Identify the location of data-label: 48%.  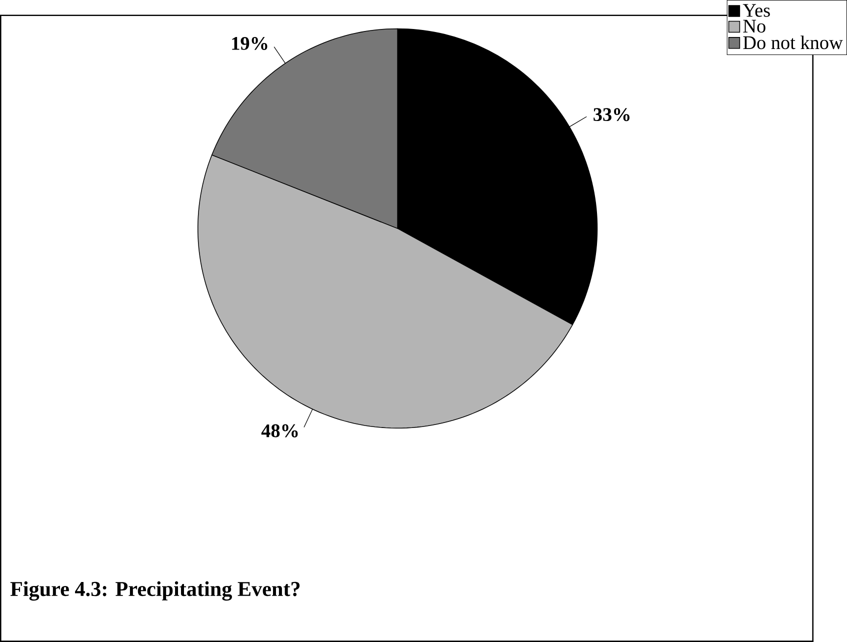
(279, 431).